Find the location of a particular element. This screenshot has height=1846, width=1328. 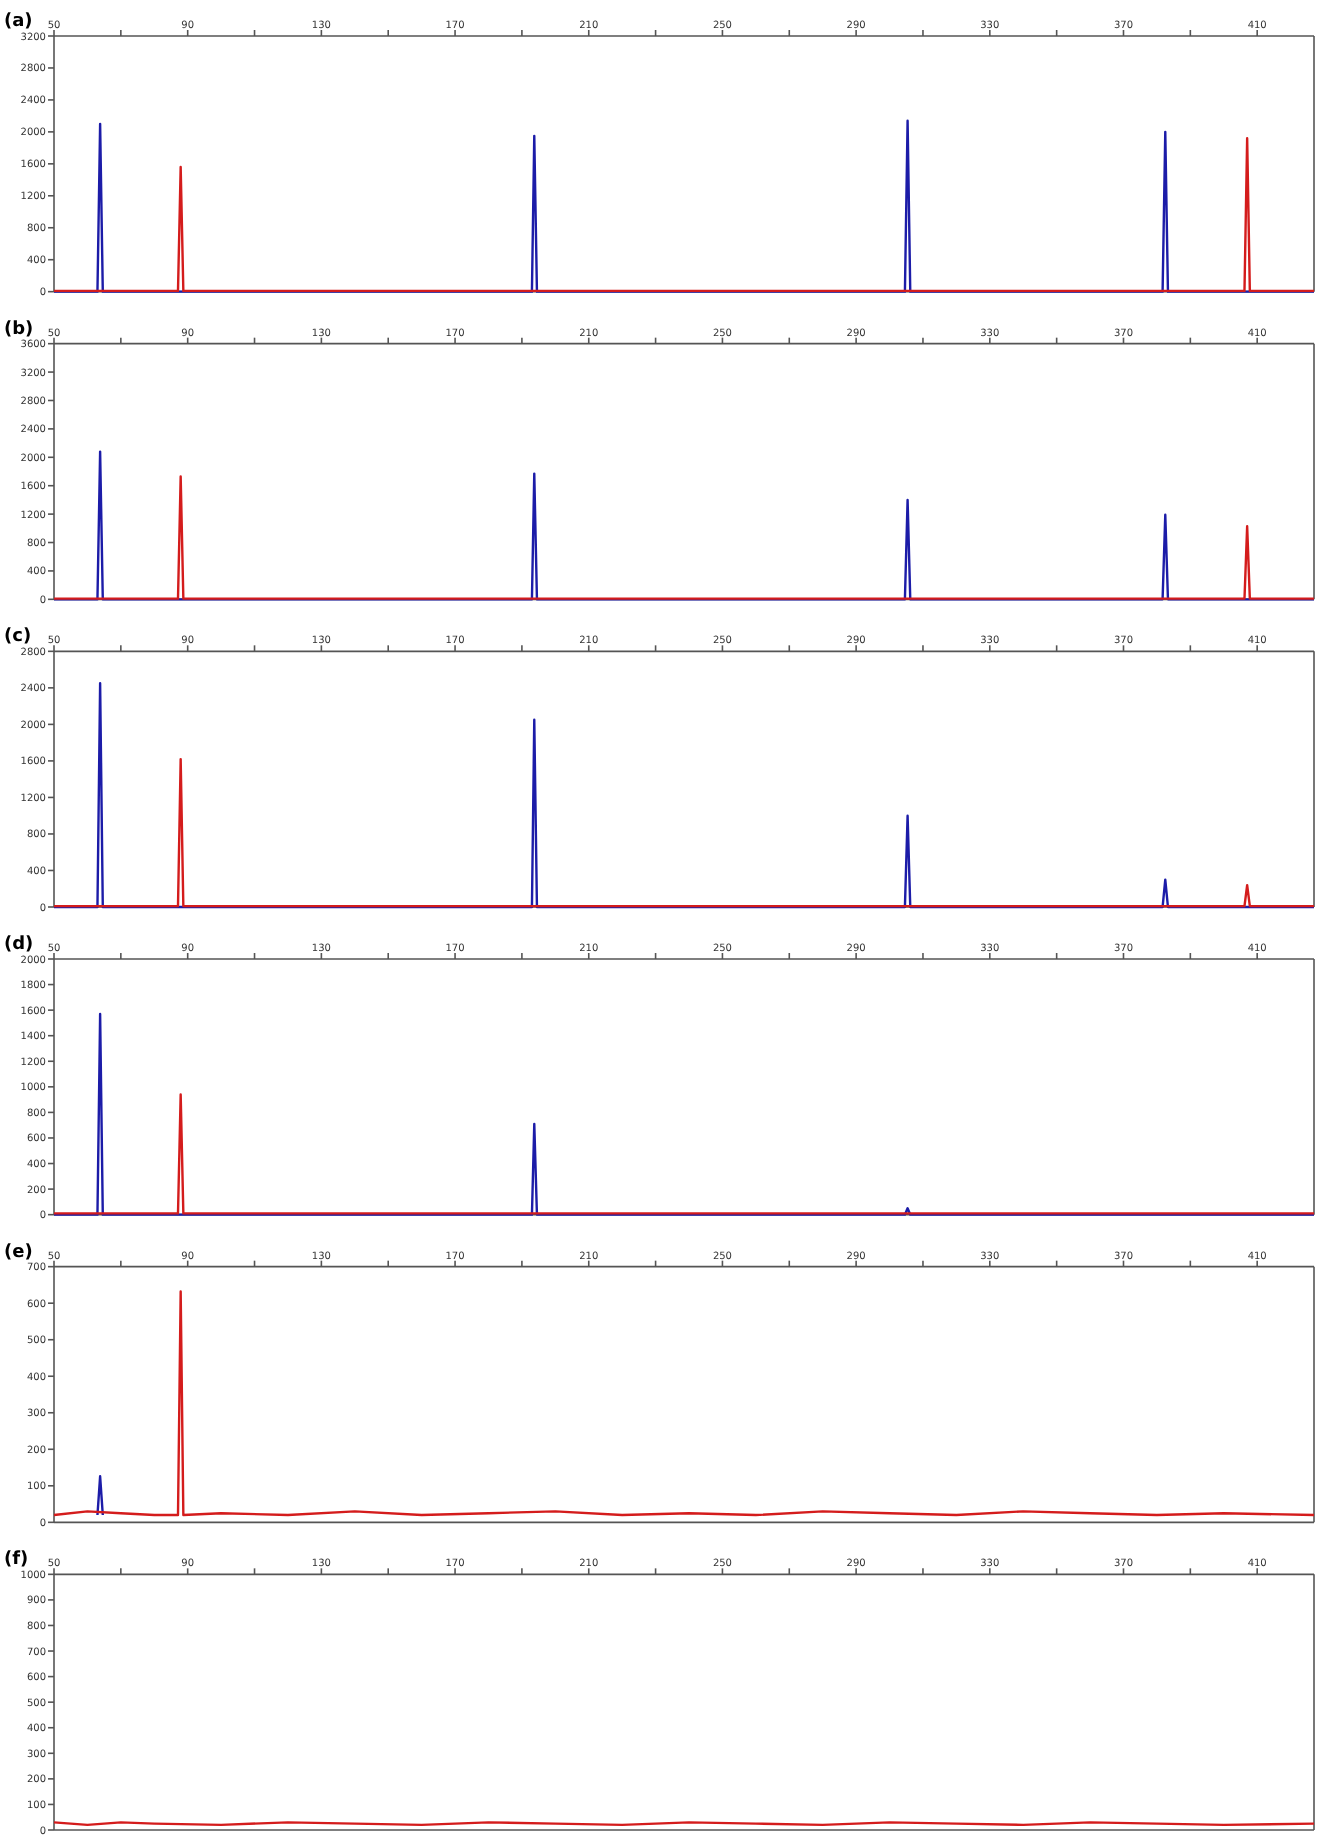

chart-title: (f) is located at coordinates (16, 1560).